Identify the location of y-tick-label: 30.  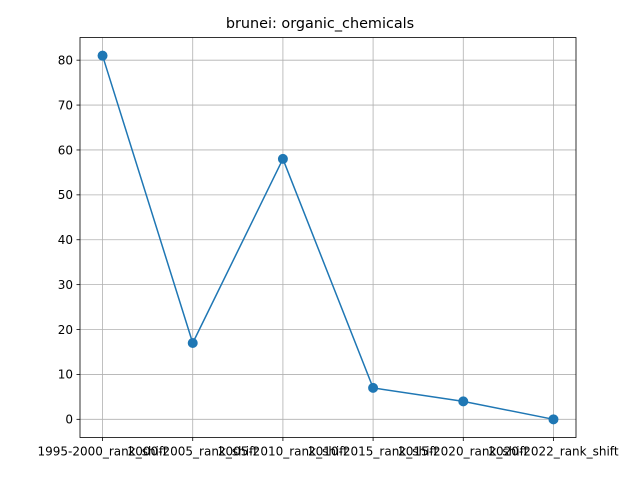
(65, 285).